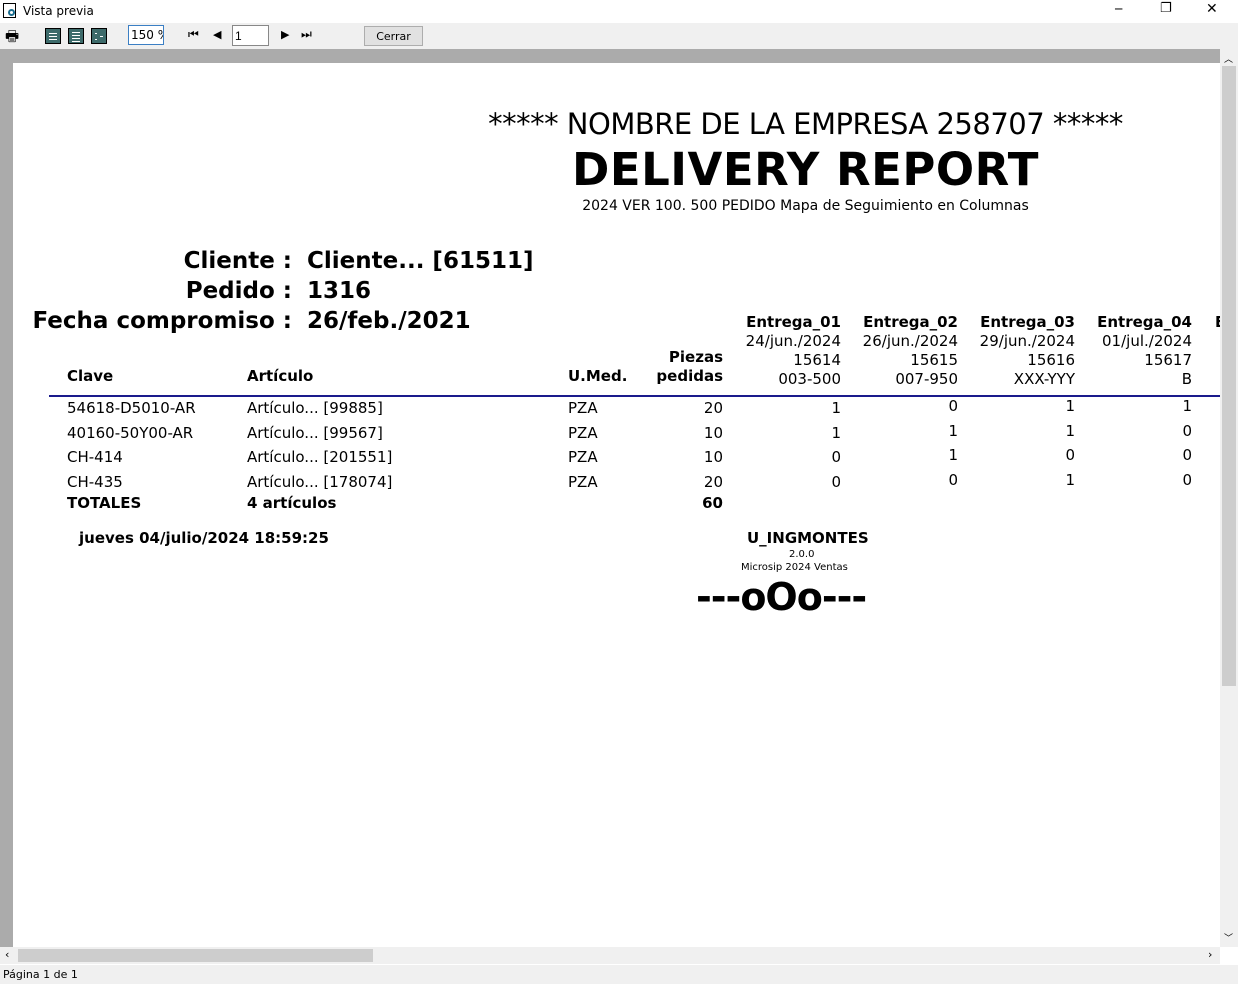 The image size is (1238, 984). Describe the element at coordinates (1229, 939) in the screenshot. I see `scroll-down-icon: ﹀` at that location.